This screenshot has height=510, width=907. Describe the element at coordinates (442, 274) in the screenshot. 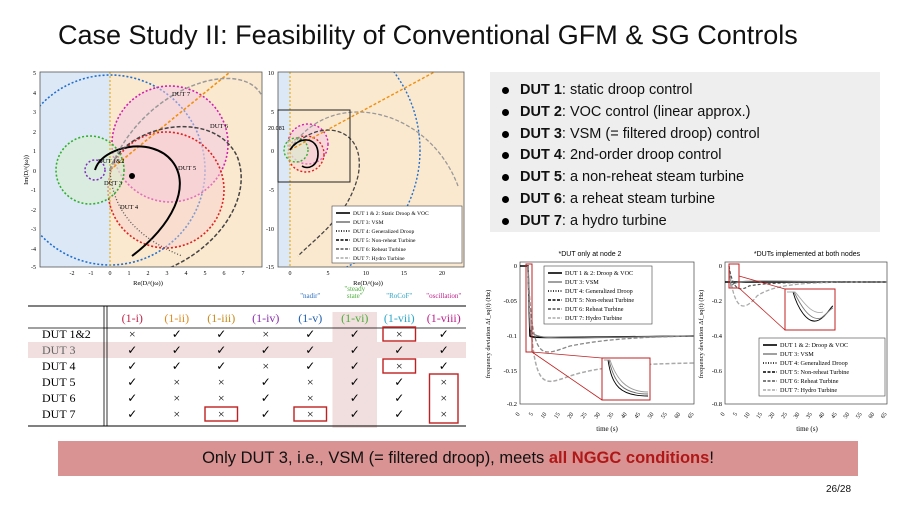

I see `right-xtick: 20` at that location.